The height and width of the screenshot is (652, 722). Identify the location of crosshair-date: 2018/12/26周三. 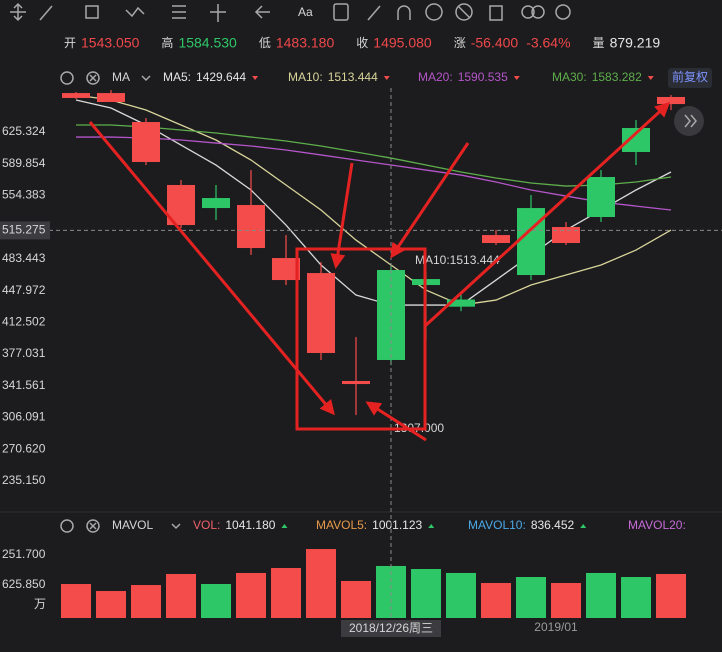
(391, 628).